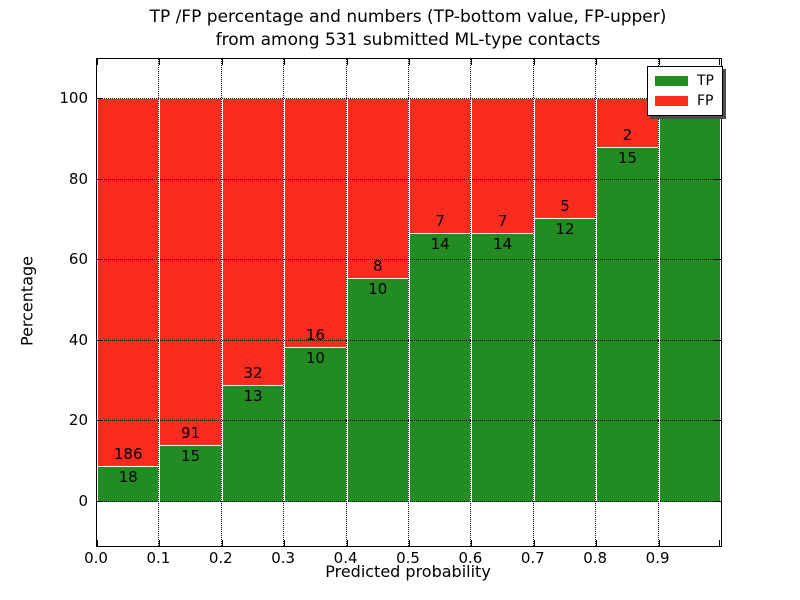 The image size is (800, 600). I want to click on fp-count-label: 16, so click(315, 334).